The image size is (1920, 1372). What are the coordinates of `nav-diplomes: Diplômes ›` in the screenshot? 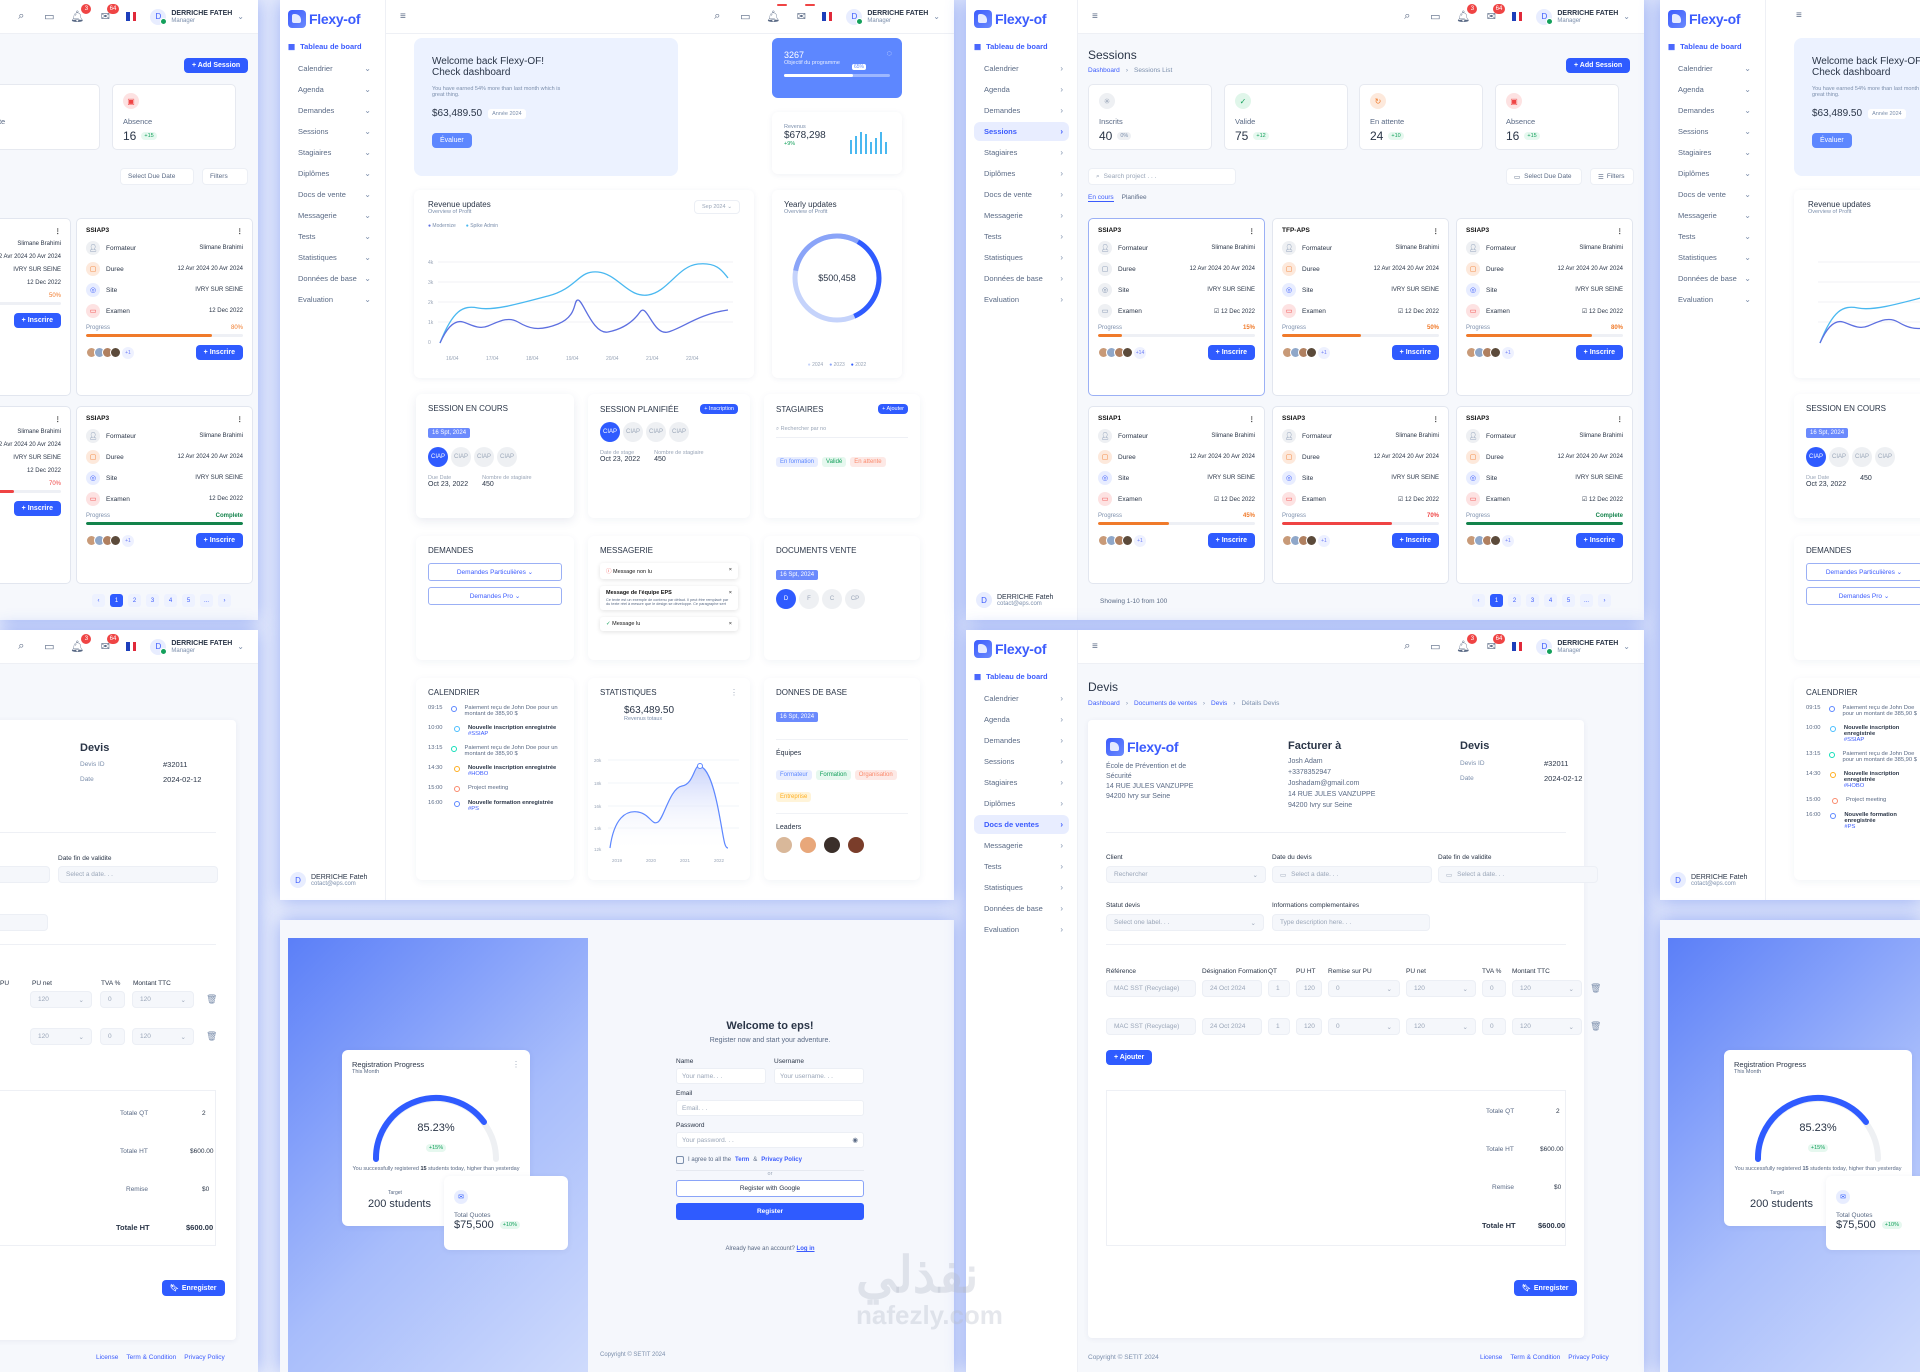 It's located at (1023, 173).